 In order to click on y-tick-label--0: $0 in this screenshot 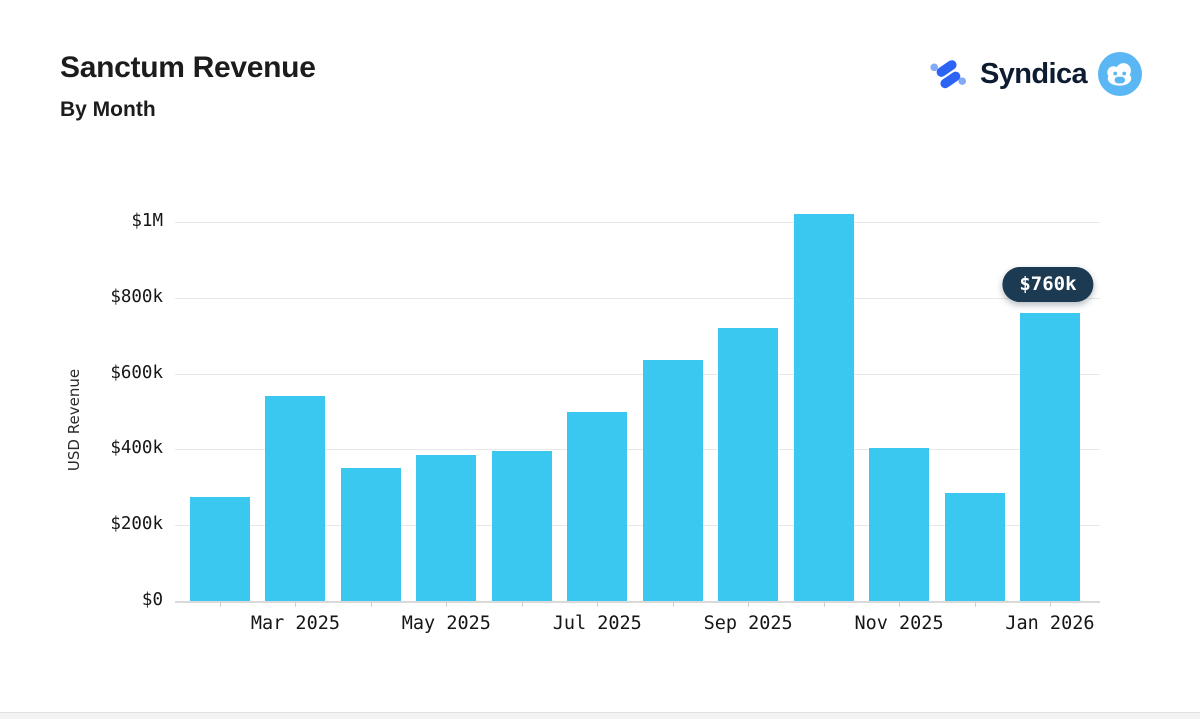, I will do `click(152, 600)`.